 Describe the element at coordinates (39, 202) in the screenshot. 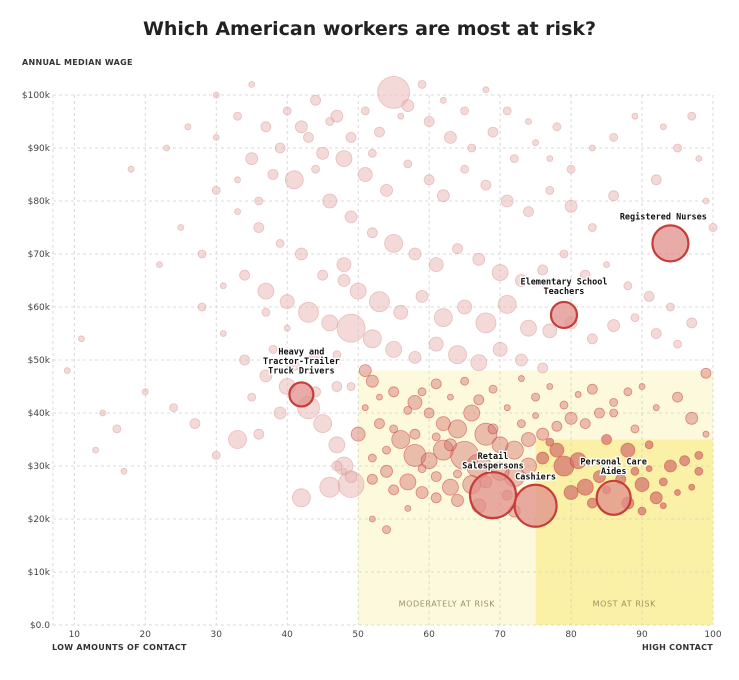

I see `y-tick-label: $80k` at that location.